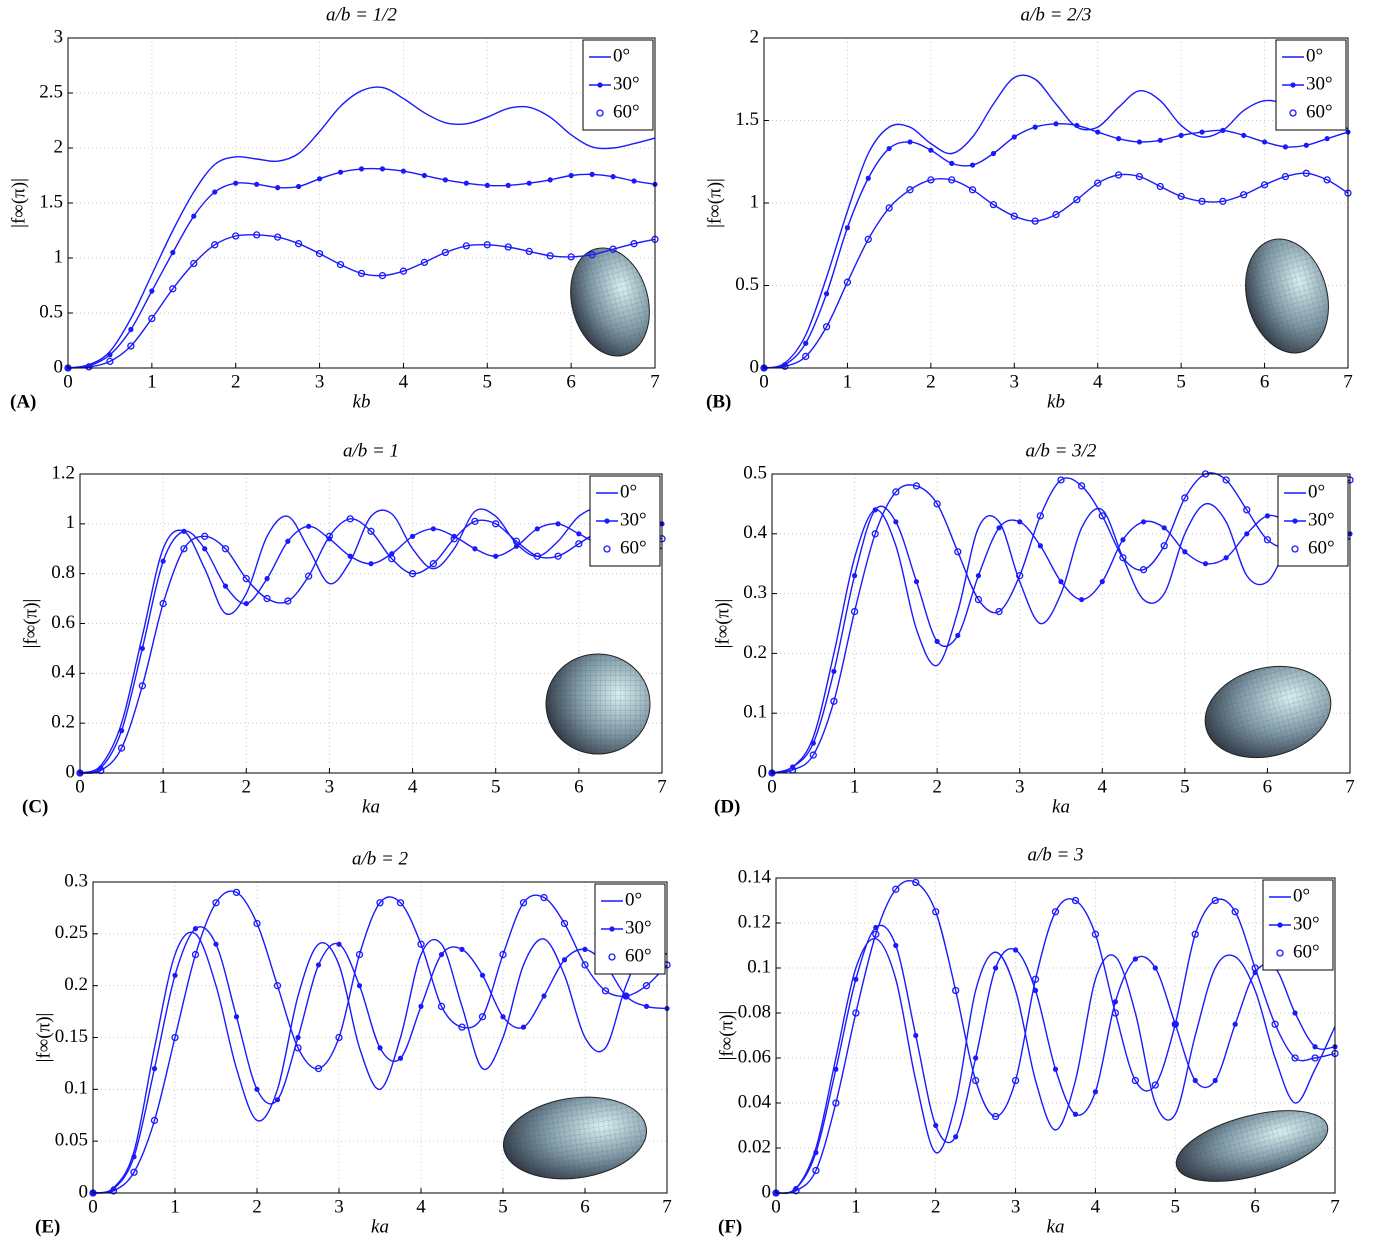 The width and height of the screenshot is (1378, 1238). I want to click on panel-label: (B), so click(718, 401).